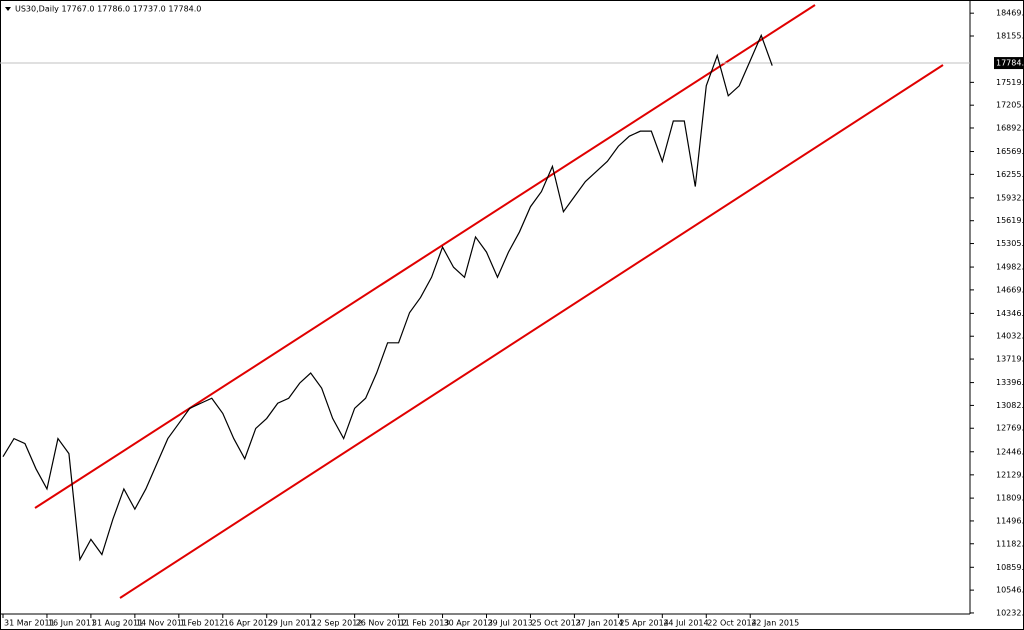  Describe the element at coordinates (1010, 382) in the screenshot. I see `y-tick-label: 13396.0` at that location.